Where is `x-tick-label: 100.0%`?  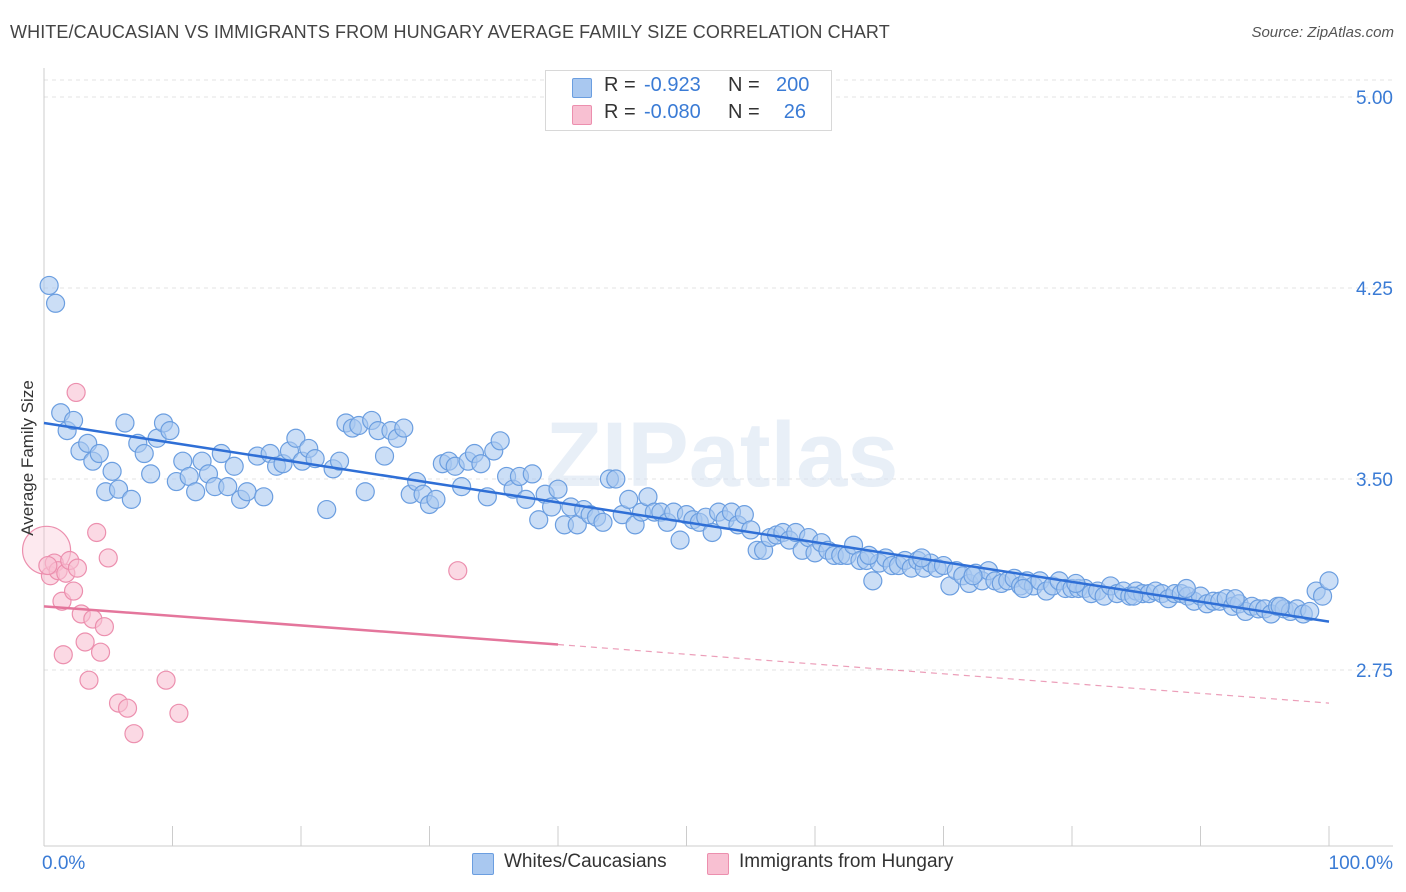
x-tick-label: 100.0% is located at coordinates (1361, 863).